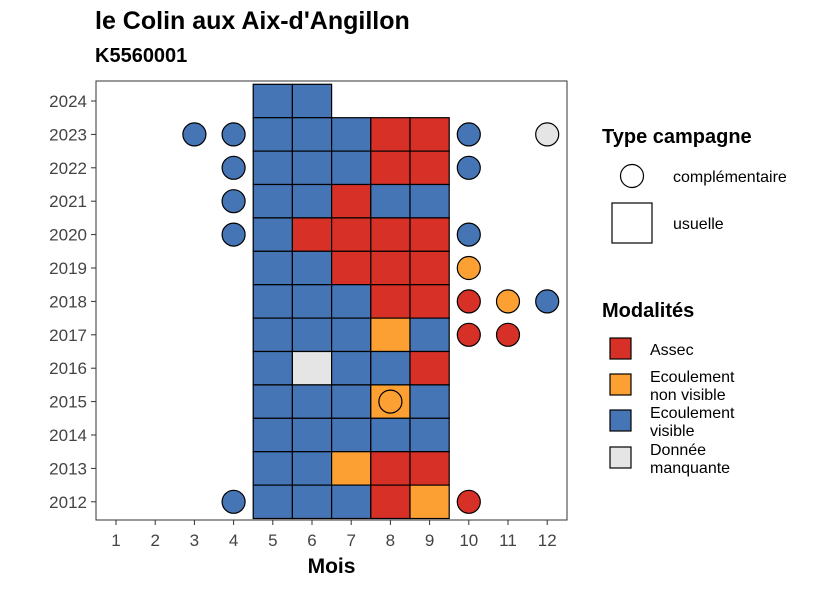 The image size is (826, 590). Describe the element at coordinates (632, 223) in the screenshot. I see `legend-square-key` at that location.